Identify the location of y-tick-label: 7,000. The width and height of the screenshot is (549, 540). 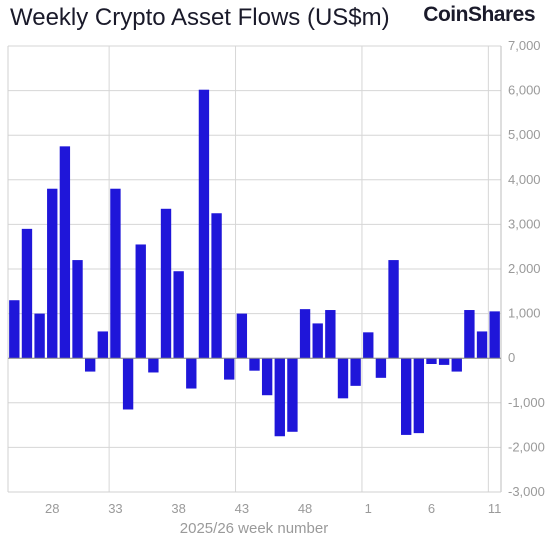
(524, 45).